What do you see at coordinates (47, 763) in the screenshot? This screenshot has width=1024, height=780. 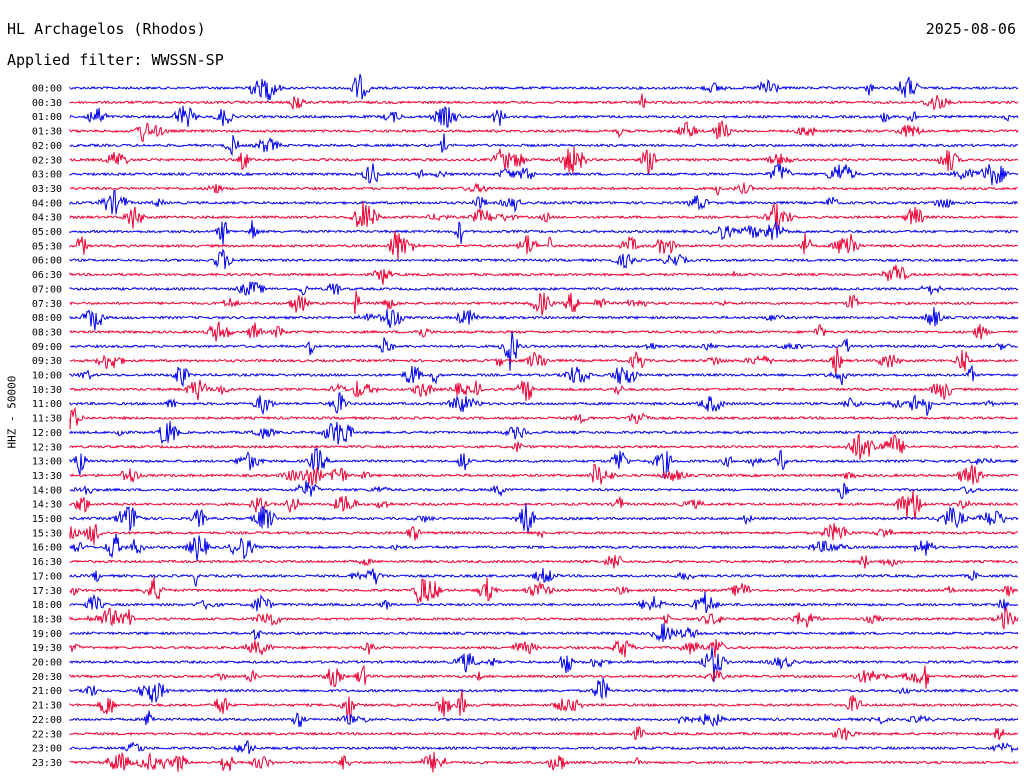 I see `time-label: 23:30` at bounding box center [47, 763].